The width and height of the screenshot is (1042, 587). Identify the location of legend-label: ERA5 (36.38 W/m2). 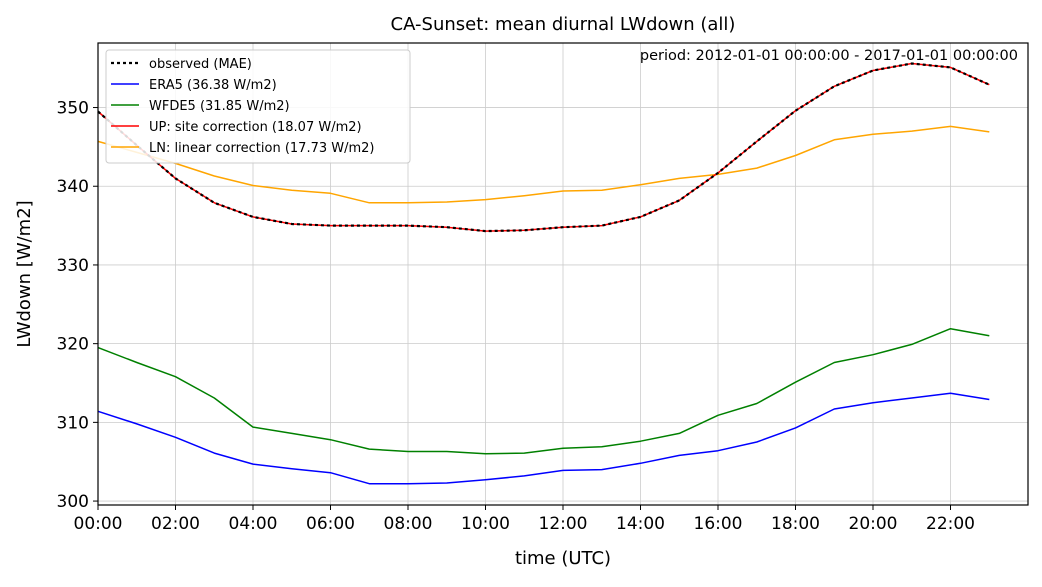
(213, 85).